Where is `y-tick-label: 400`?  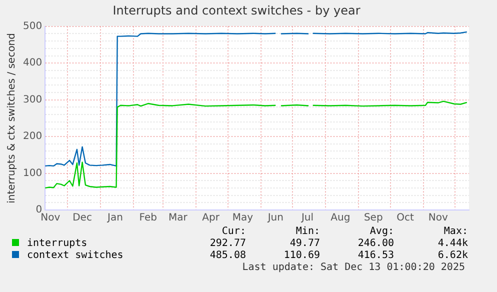
y-tick-label: 400 is located at coordinates (32, 63).